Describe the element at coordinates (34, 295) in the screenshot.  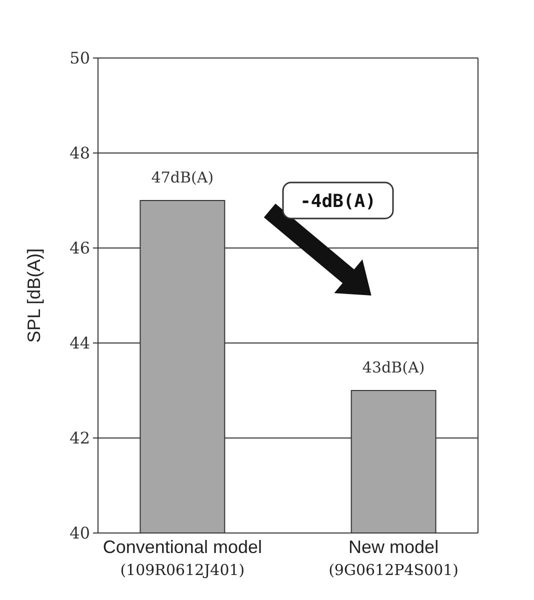
I see `y-axis-title: SPL [dB(A)]` at that location.